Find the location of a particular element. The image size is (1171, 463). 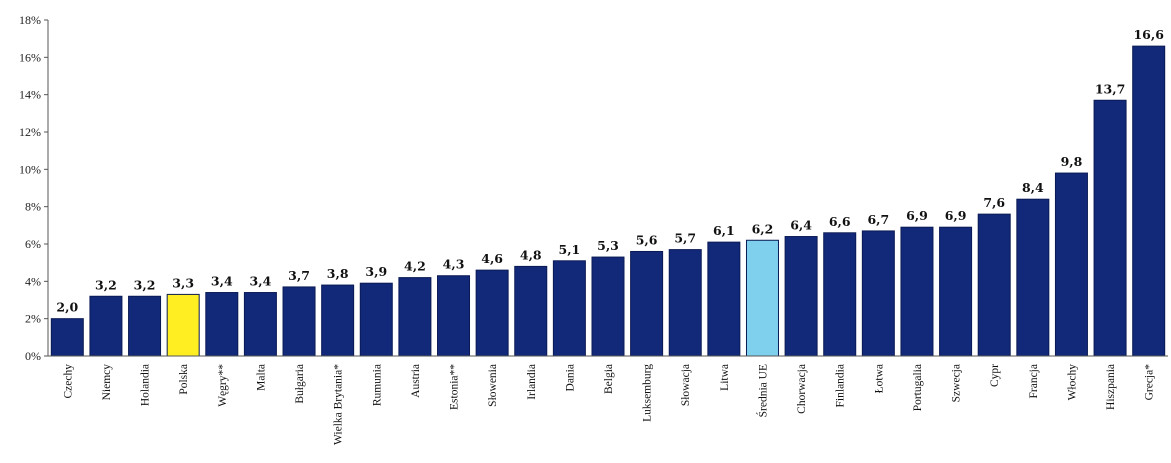

data-label: 4,2 is located at coordinates (415, 266).